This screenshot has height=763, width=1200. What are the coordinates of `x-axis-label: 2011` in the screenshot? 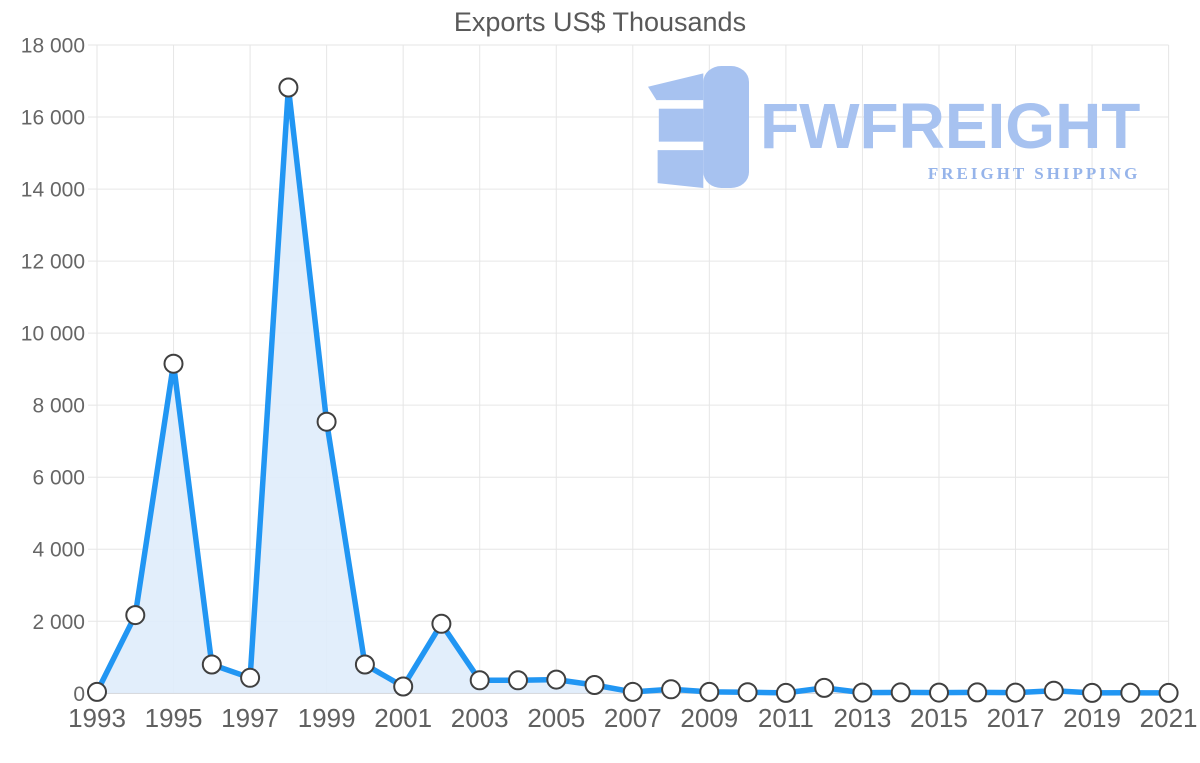 It's located at (786, 718).